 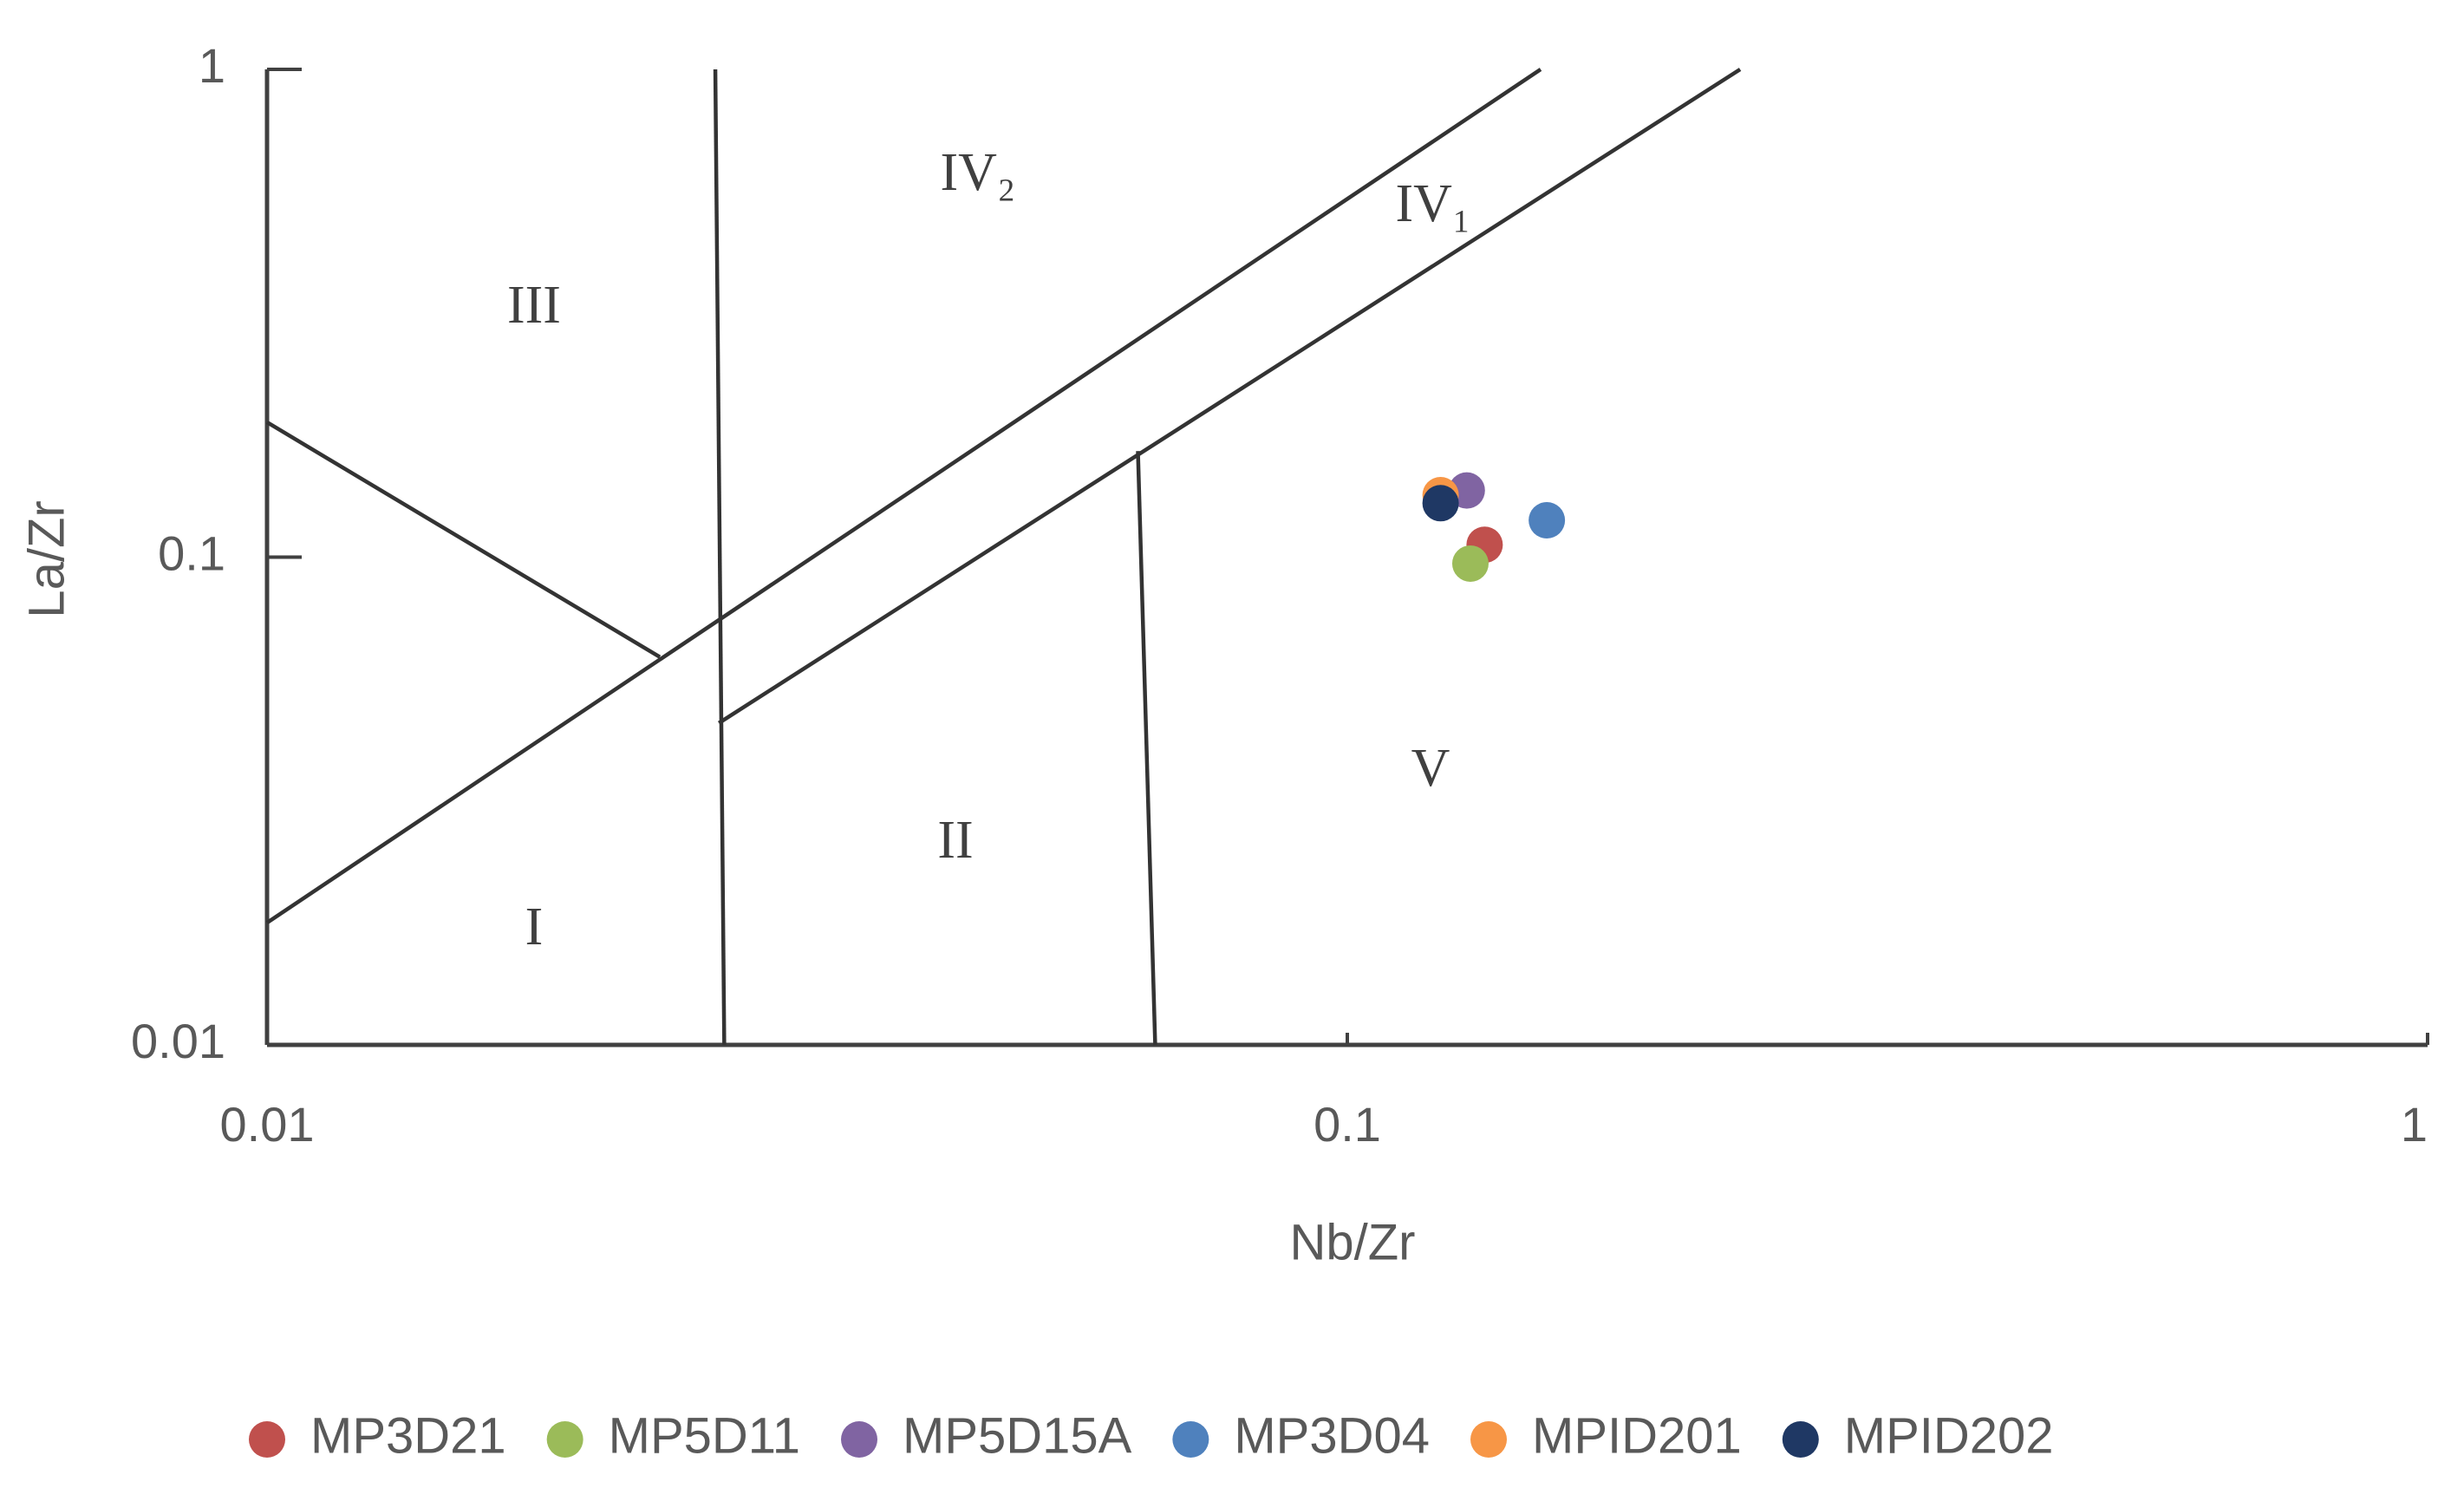 What do you see at coordinates (1430, 768) in the screenshot?
I see `region-label: V` at bounding box center [1430, 768].